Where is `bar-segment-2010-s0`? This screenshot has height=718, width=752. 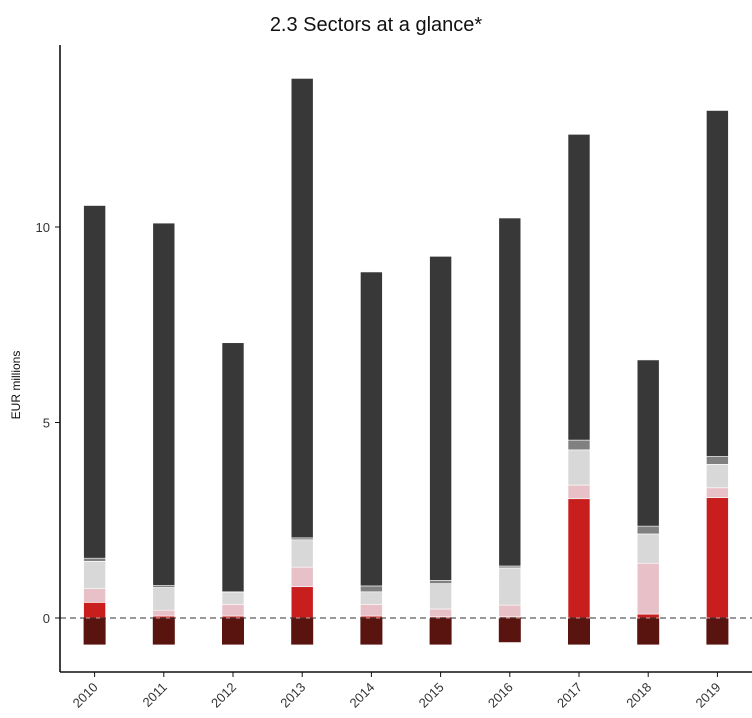
bar-segment-2010-s0 is located at coordinates (94, 631).